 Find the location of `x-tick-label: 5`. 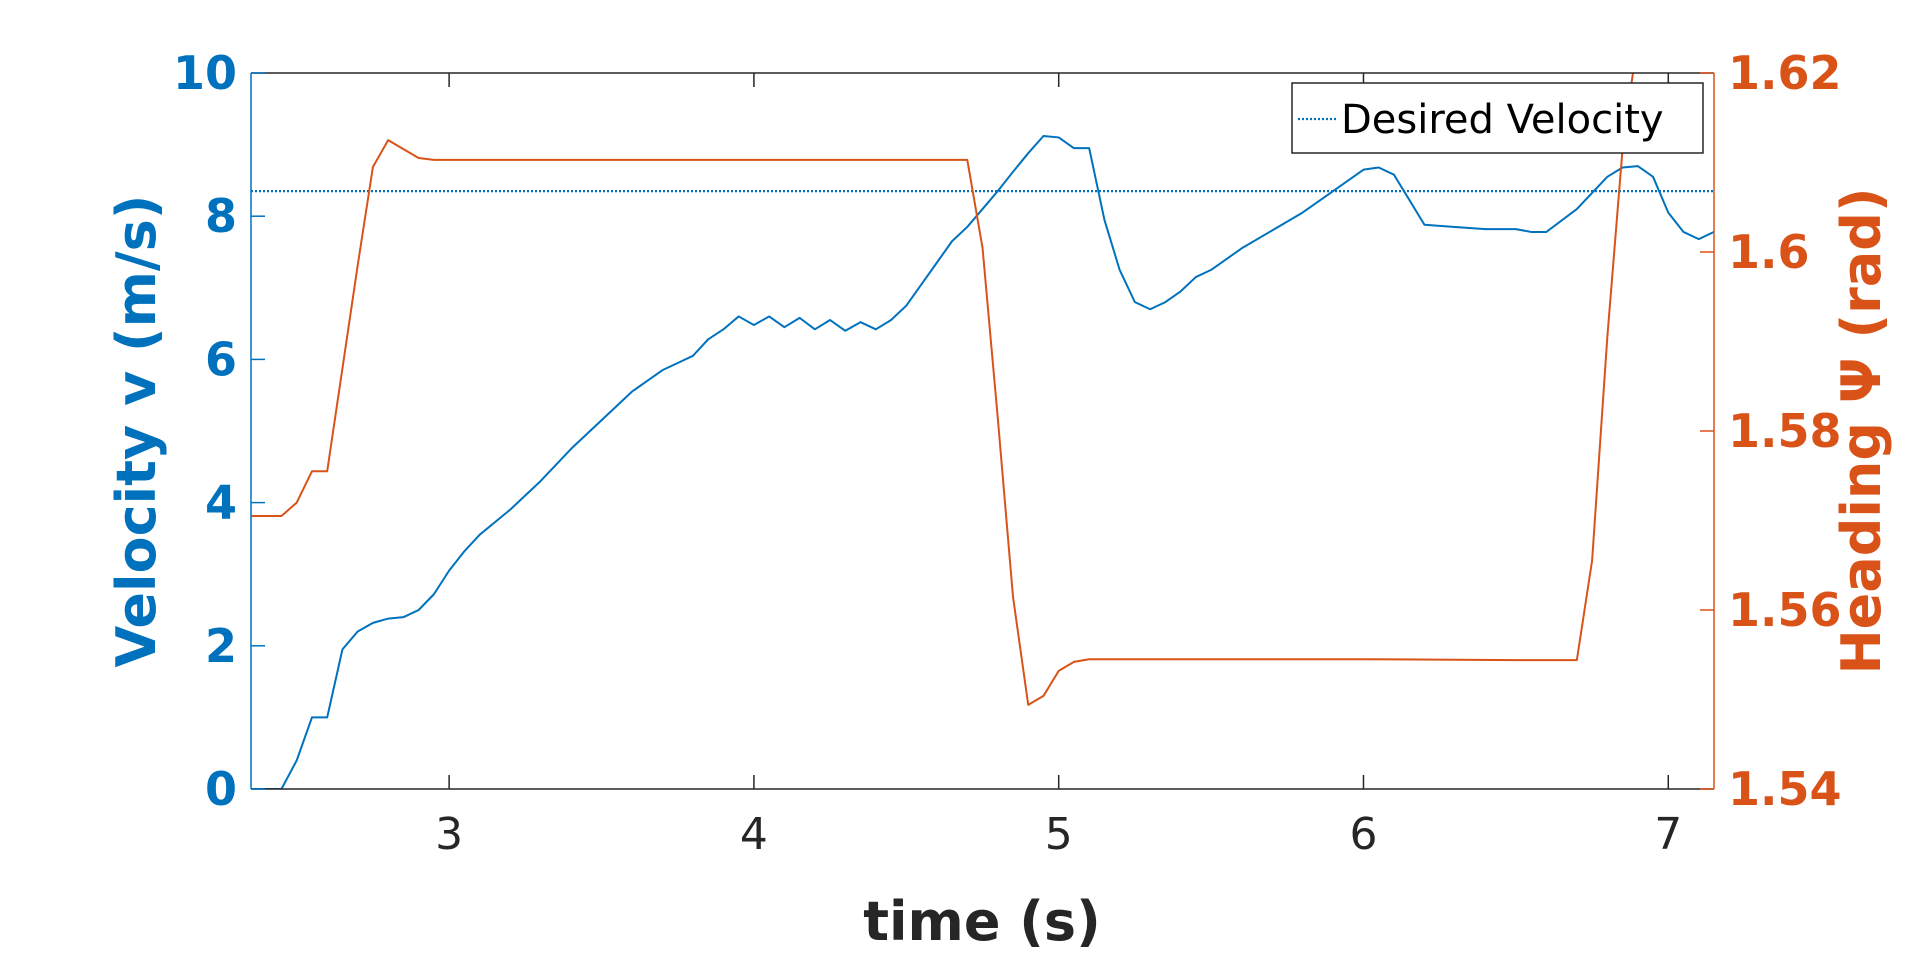

x-tick-label: 5 is located at coordinates (1059, 834).